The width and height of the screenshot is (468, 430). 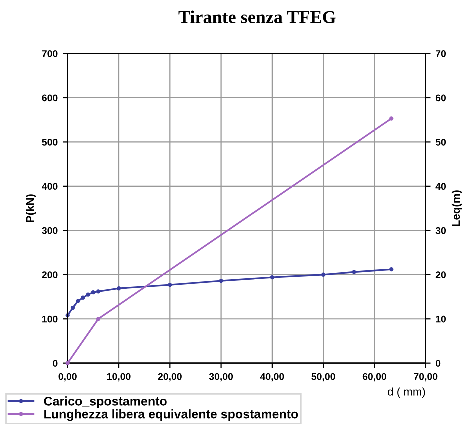 What do you see at coordinates (324, 377) in the screenshot?
I see `x-tick-label: 50,00` at bounding box center [324, 377].